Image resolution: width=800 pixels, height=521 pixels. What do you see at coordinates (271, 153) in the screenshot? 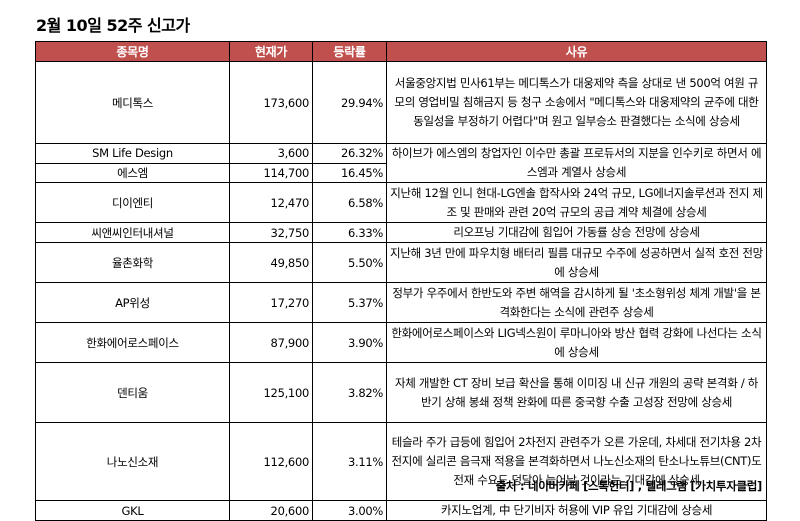
I see `stock-price: 3,600` at bounding box center [271, 153].